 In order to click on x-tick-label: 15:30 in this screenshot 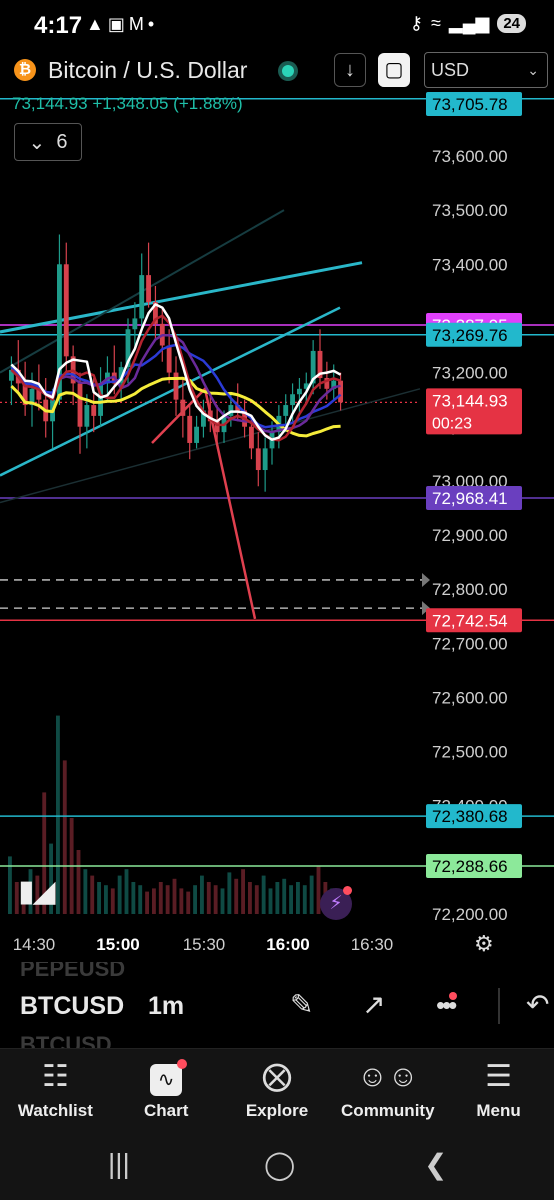, I will do `click(204, 944)`.